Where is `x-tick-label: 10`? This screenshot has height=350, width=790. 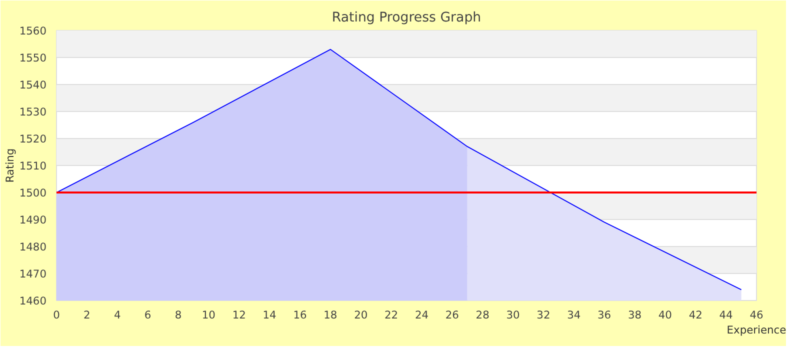 x-tick-label: 10 is located at coordinates (209, 315).